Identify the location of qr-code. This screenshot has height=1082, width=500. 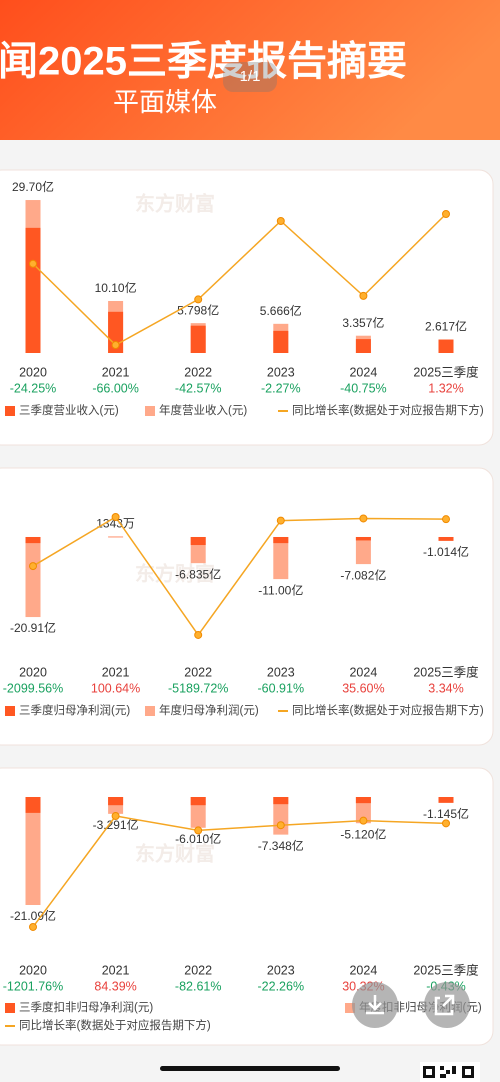
(450, 1072).